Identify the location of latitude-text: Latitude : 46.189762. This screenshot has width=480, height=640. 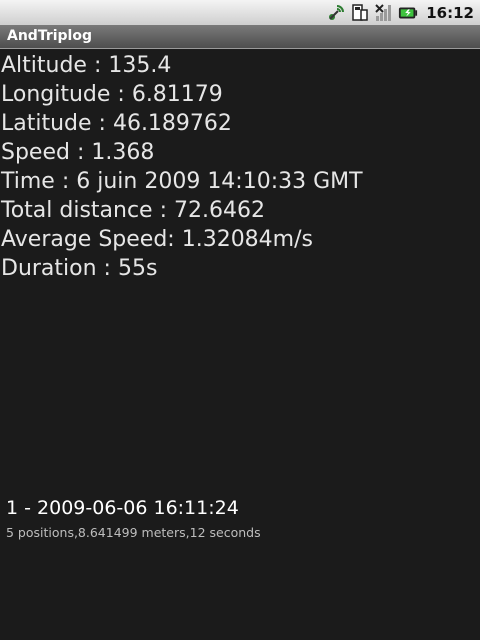
(116, 123).